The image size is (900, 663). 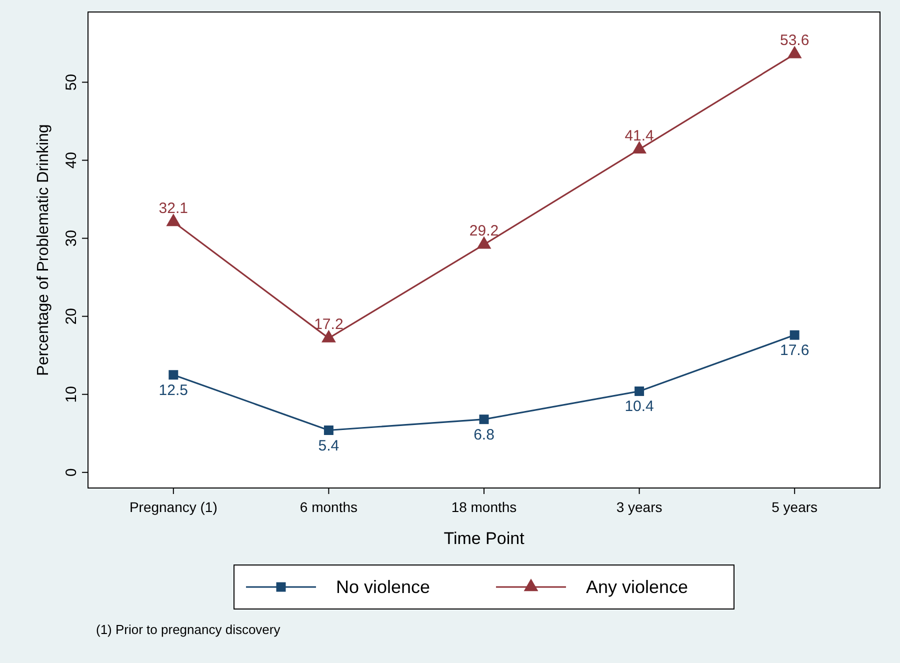 What do you see at coordinates (637, 587) in the screenshot?
I see `legend-label: Any violence` at bounding box center [637, 587].